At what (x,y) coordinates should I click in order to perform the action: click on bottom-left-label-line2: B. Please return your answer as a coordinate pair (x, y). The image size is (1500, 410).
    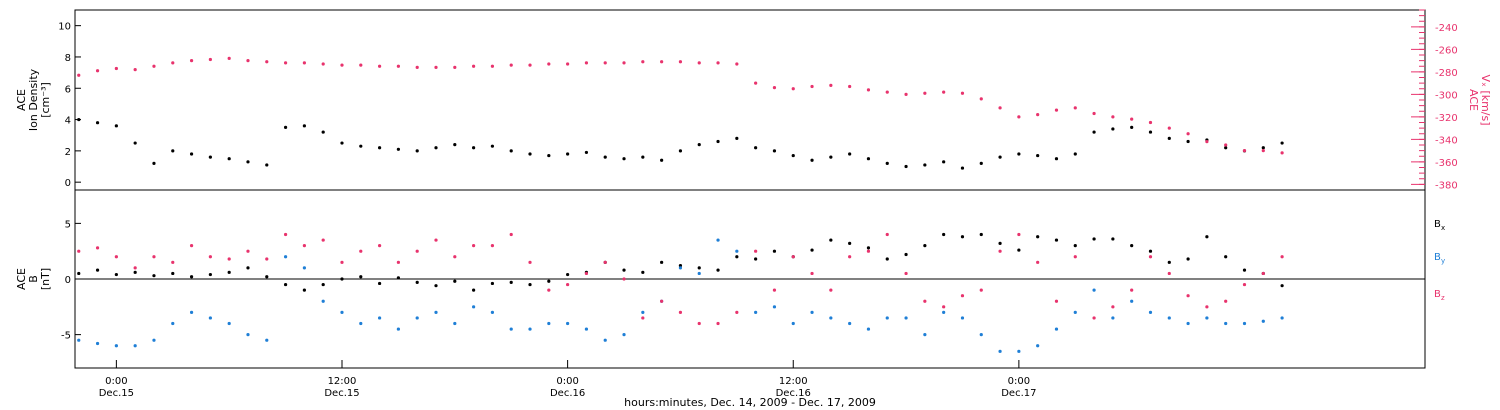
    Looking at the image, I should click on (33, 279).